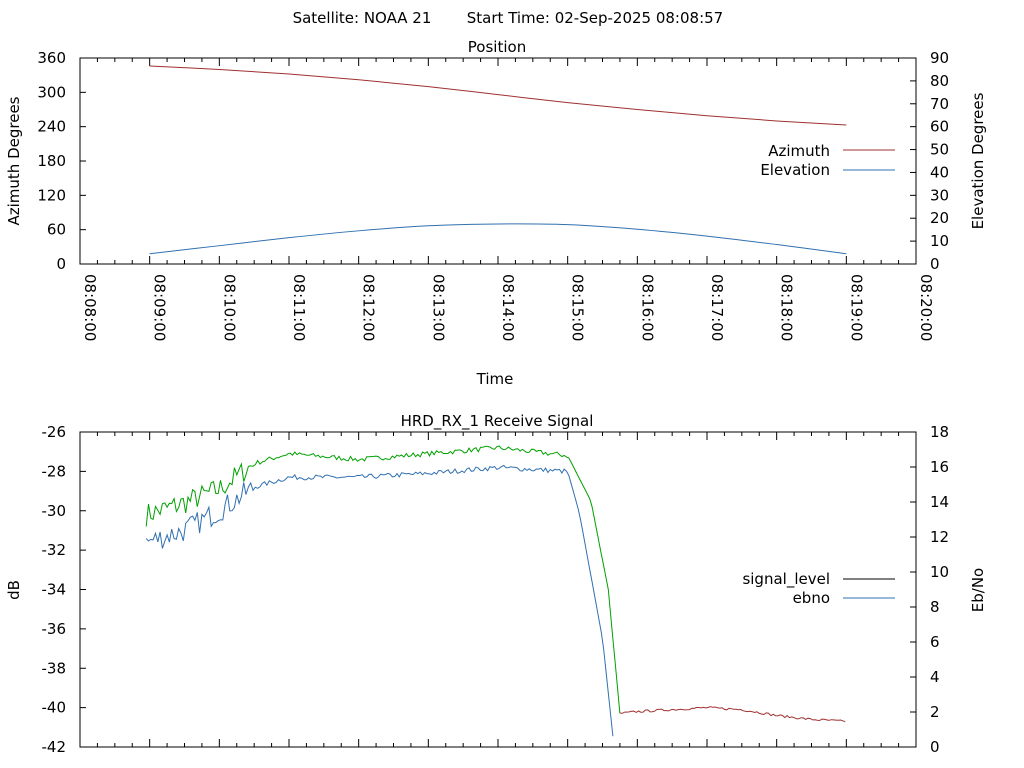 Image resolution: width=1024 pixels, height=768 pixels. I want to click on legend-label-elevation: Elevation, so click(795, 170).